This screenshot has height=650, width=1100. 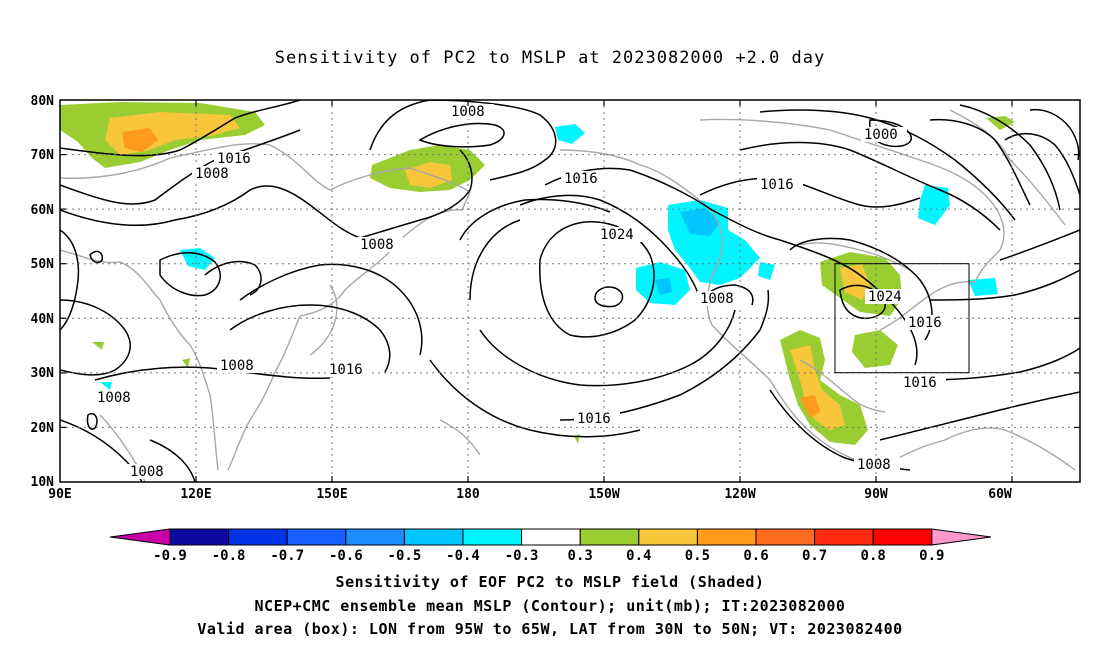 I want to click on colorbar-label: -0.5, so click(x=405, y=556).